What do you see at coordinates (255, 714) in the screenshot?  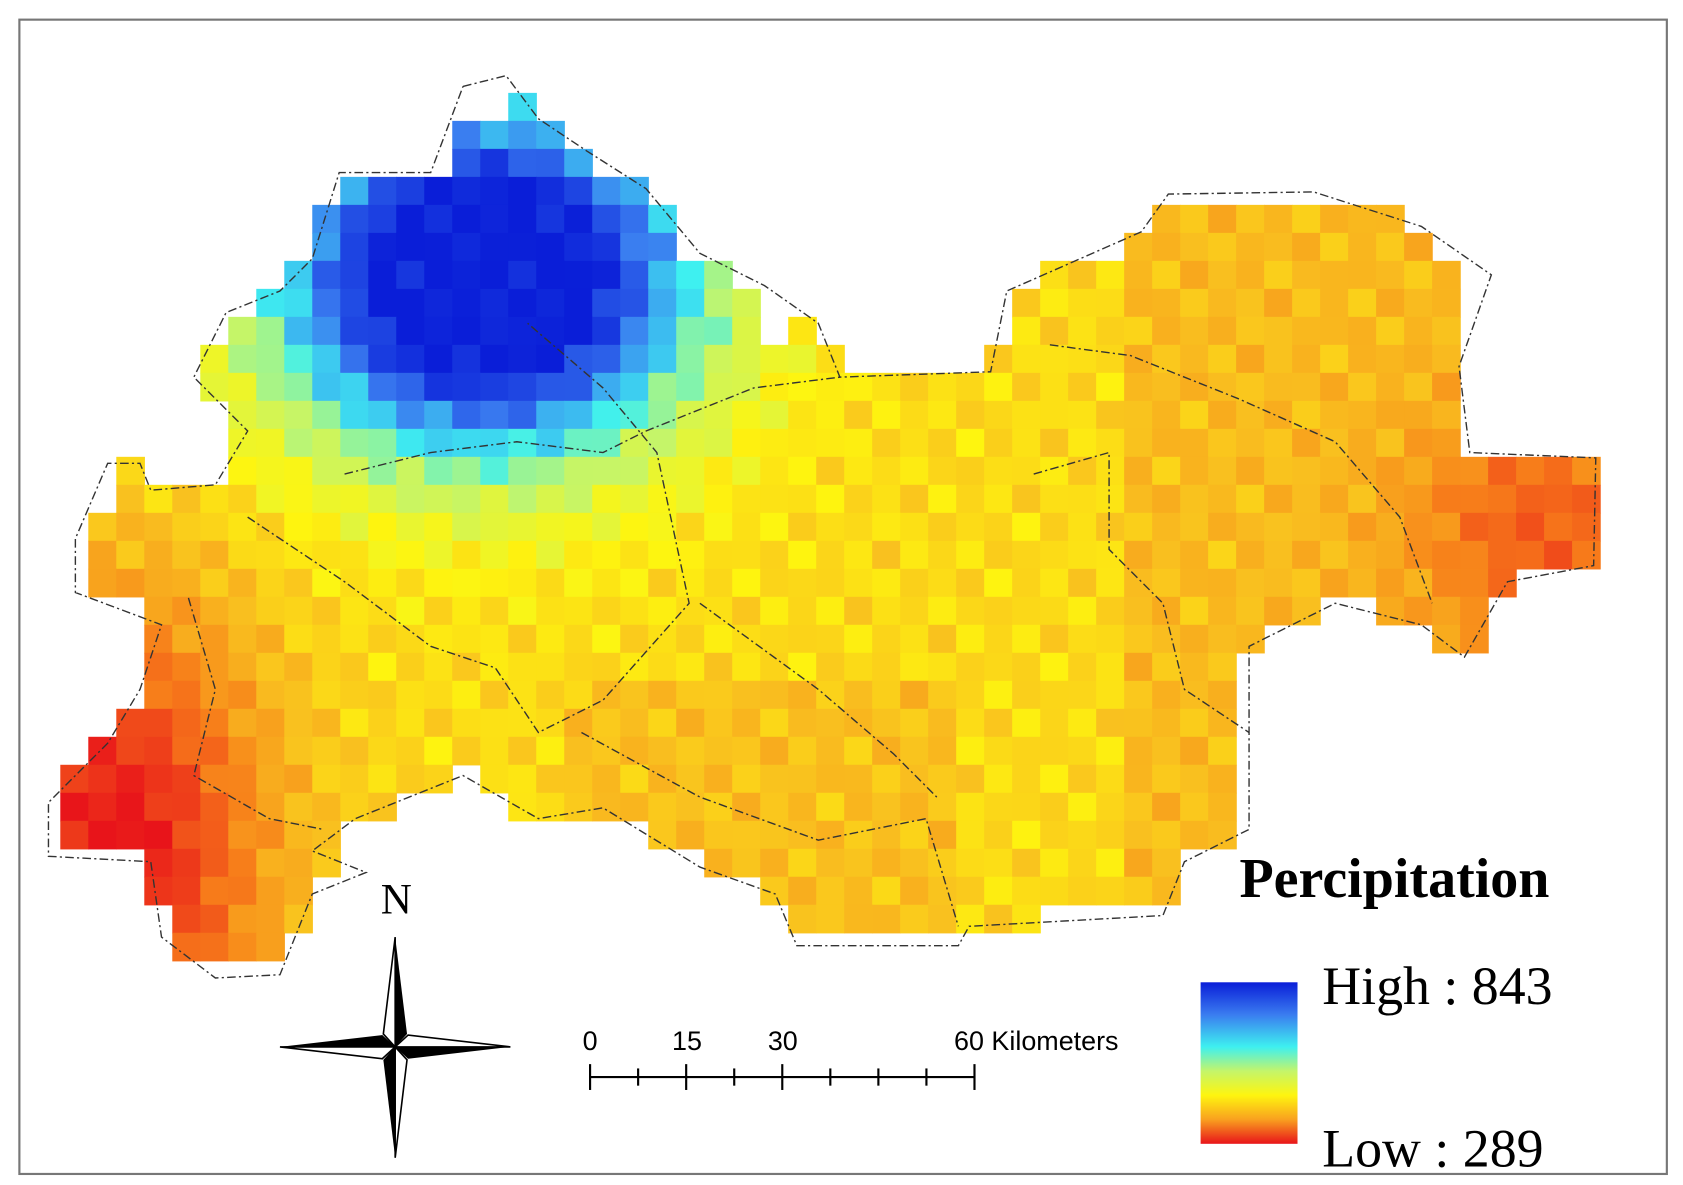 I see `district-boundary` at bounding box center [255, 714].